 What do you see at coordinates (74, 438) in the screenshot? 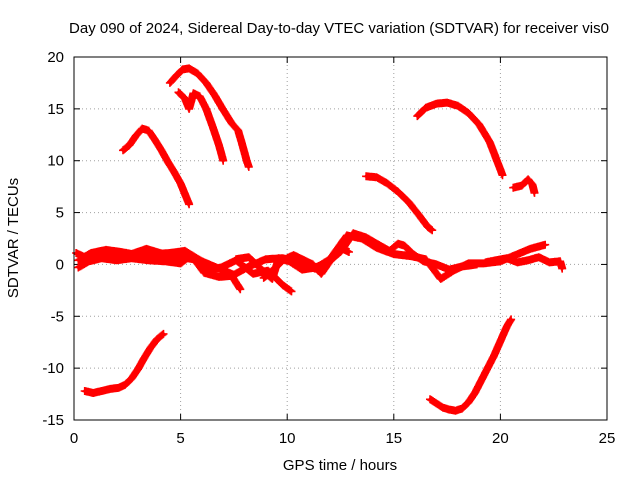
I see `x-tick-label: 0` at bounding box center [74, 438].